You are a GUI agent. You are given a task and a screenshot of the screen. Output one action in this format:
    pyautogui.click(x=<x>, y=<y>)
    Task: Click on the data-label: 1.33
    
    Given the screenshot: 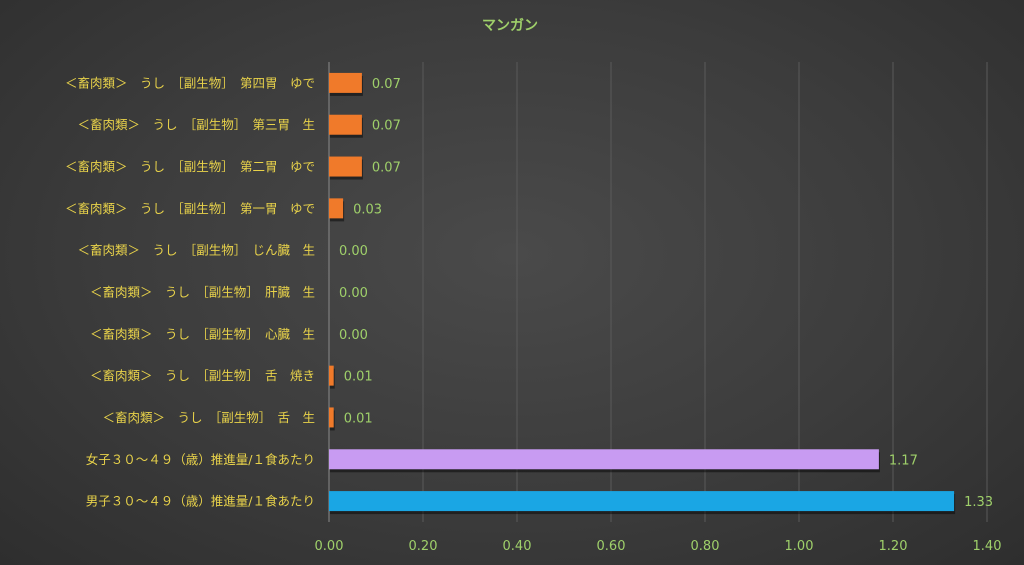 What is the action you would take?
    pyautogui.click(x=978, y=502)
    